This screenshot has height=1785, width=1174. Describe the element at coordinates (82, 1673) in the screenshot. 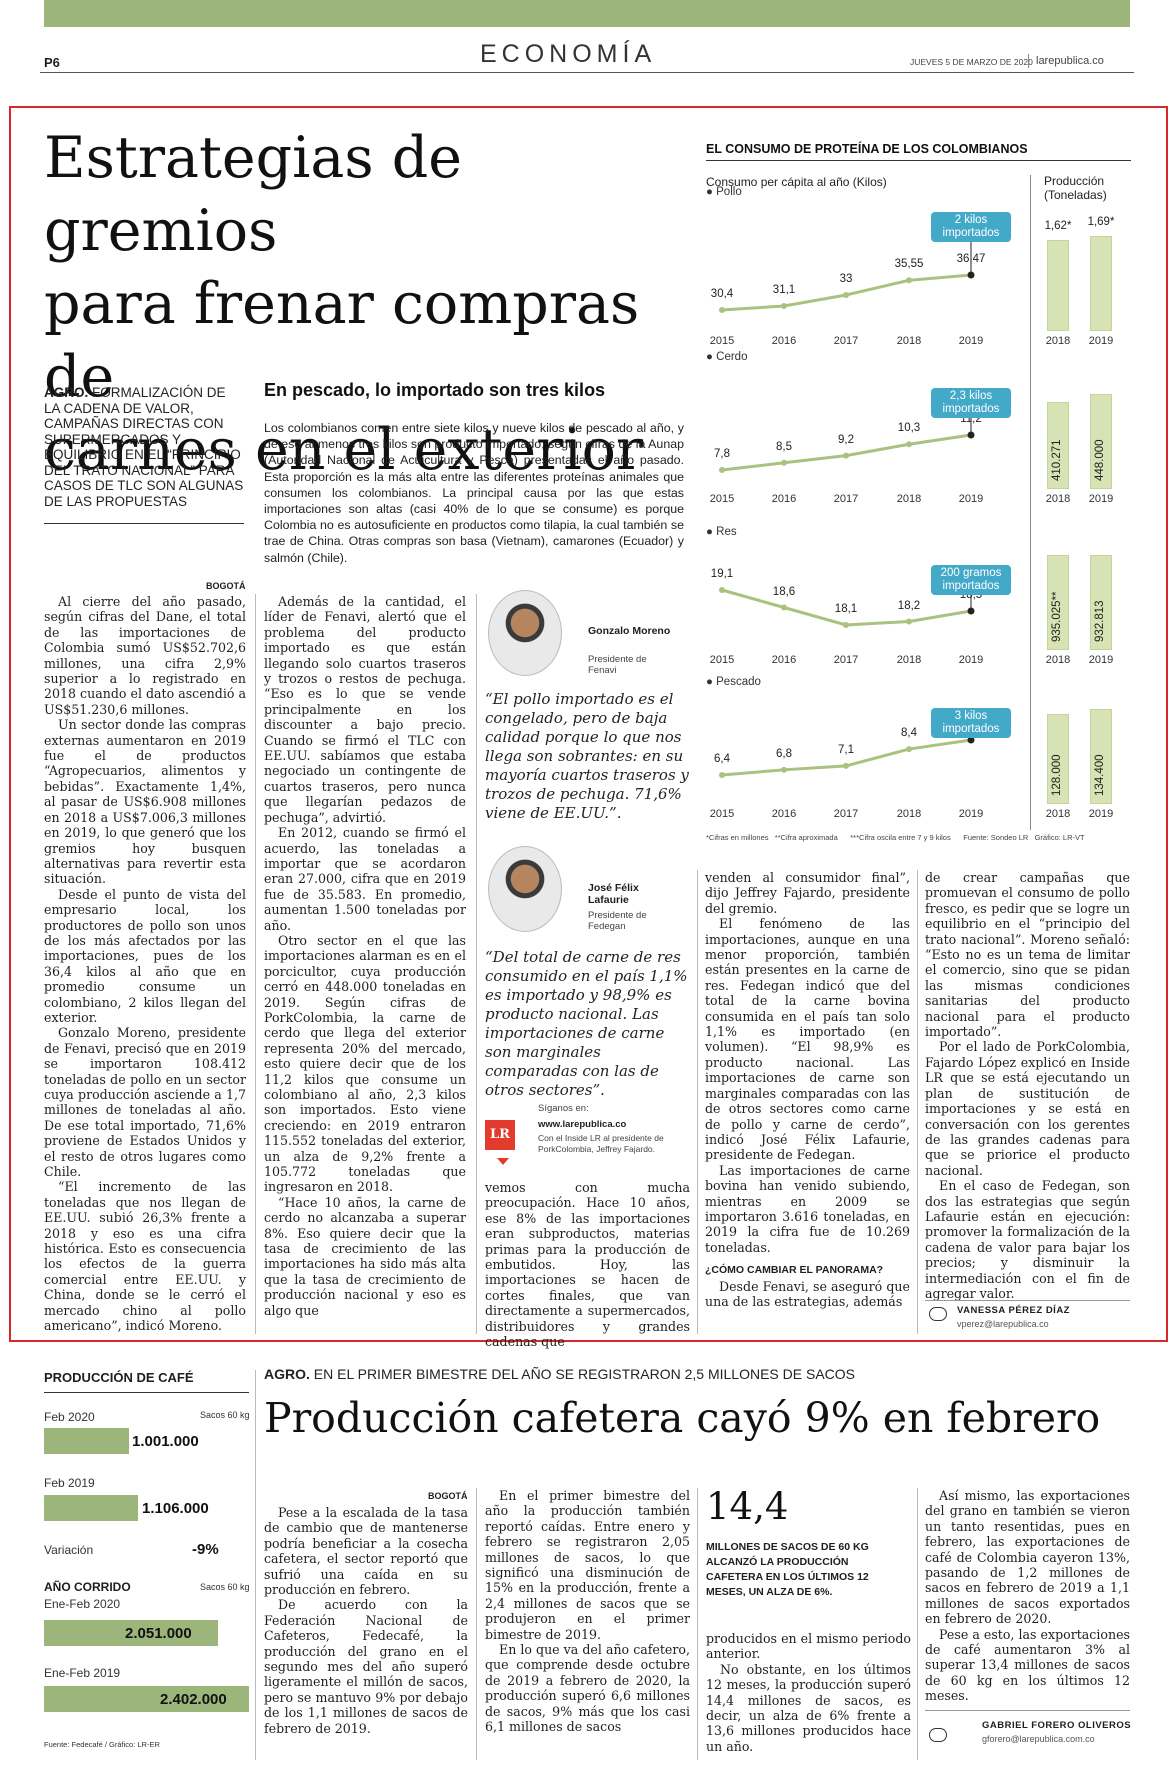

I see `cafe-ytd-row2-label: Ene-Feb 2019` at that location.